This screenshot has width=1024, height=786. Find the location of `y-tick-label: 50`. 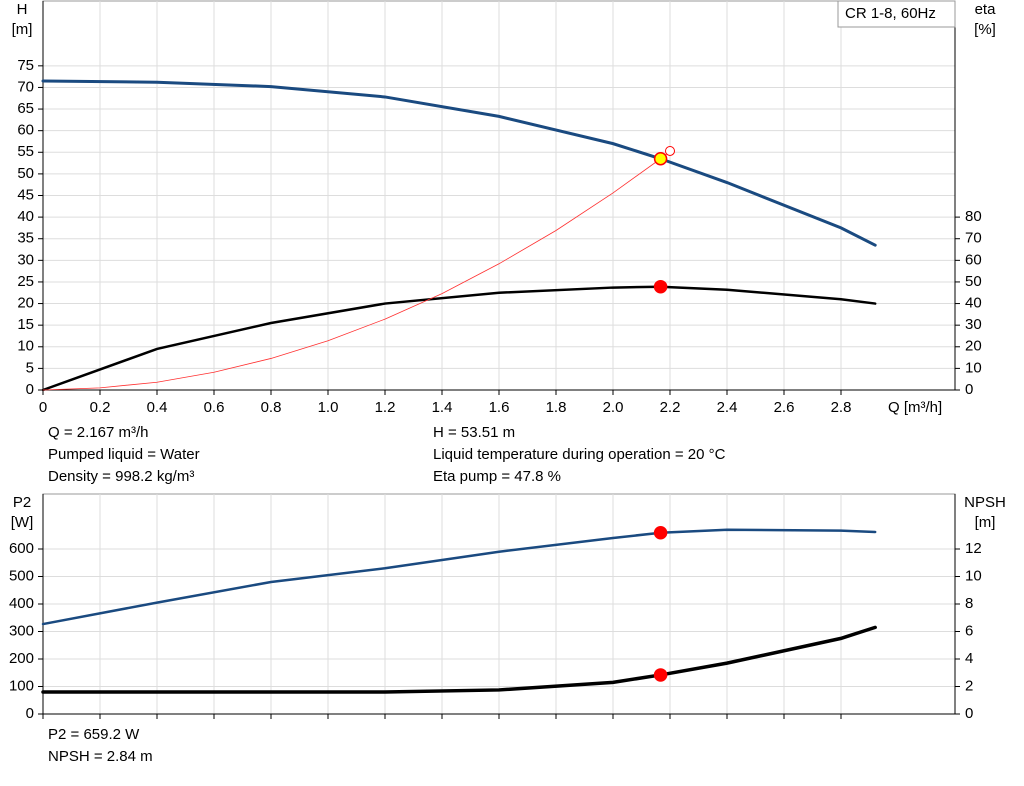

y-tick-label: 50 is located at coordinates (25, 173).